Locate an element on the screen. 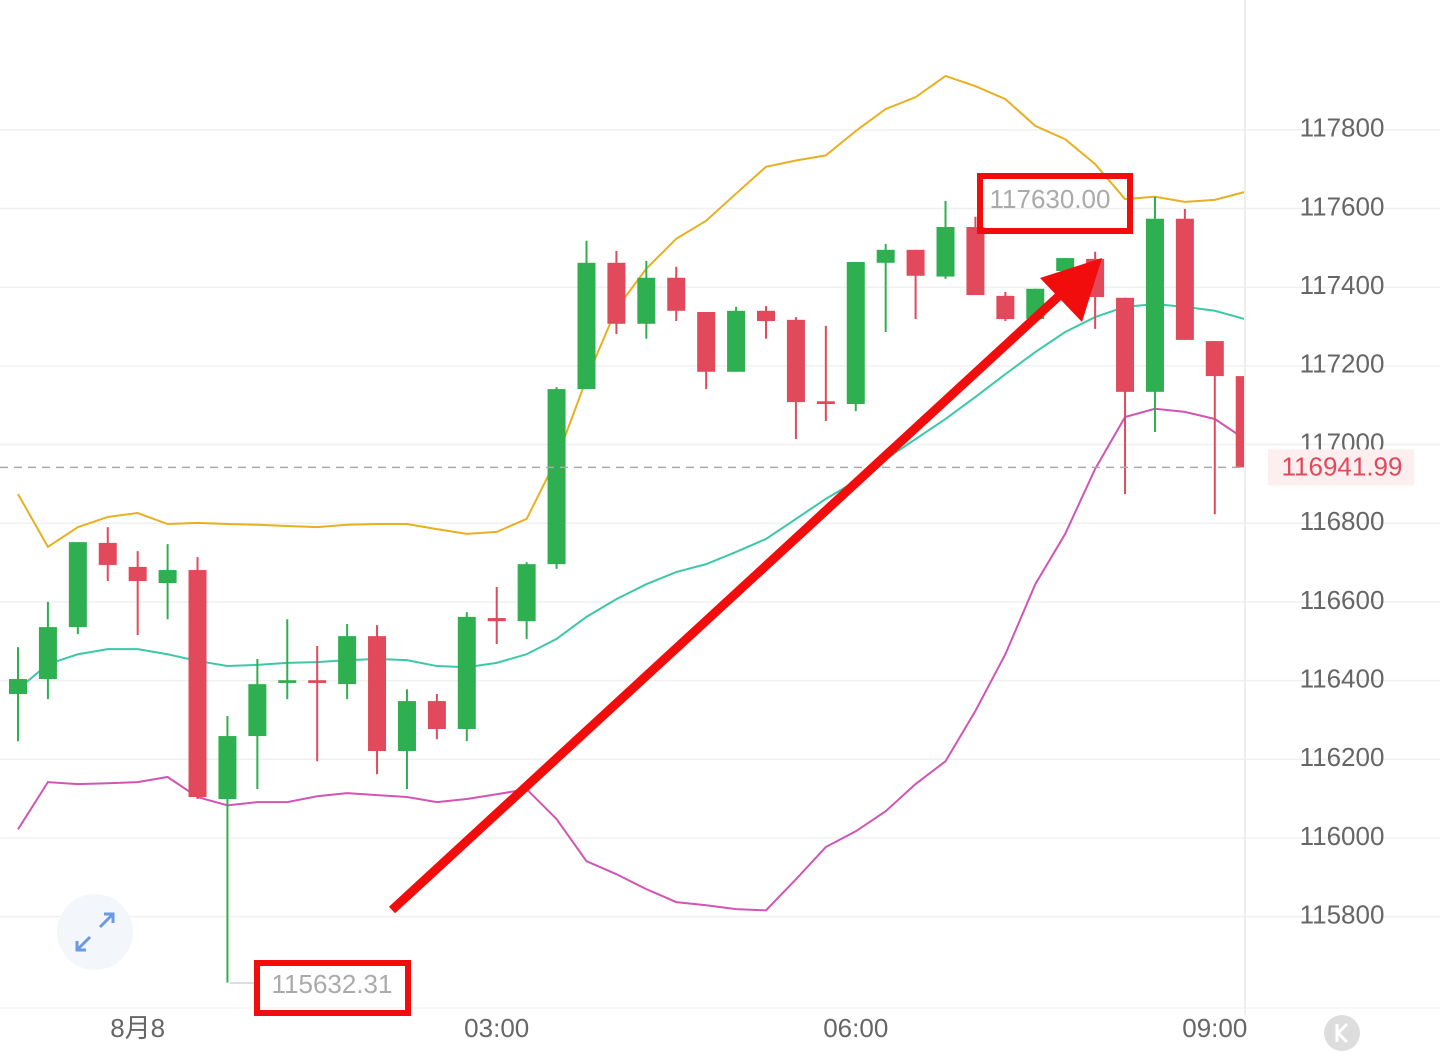  y-tick-label: 116200 is located at coordinates (1342, 757).